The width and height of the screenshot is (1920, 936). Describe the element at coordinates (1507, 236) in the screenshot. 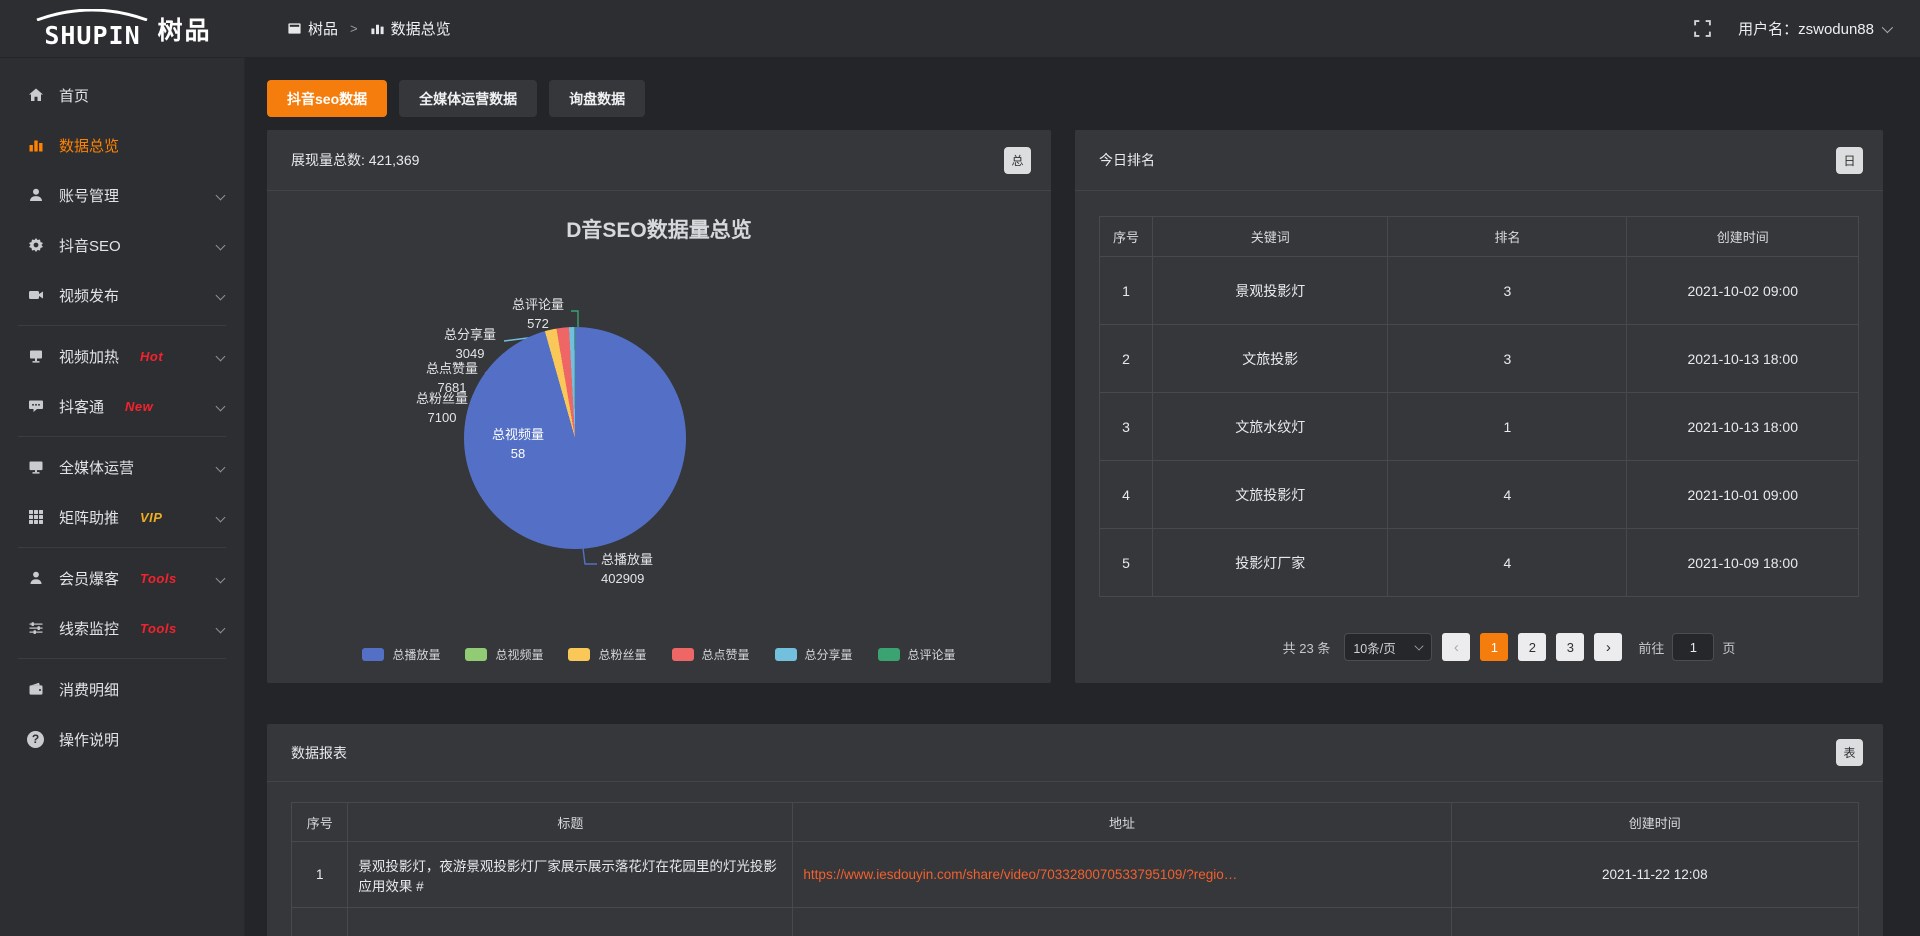

I see `col-header: 排名` at that location.